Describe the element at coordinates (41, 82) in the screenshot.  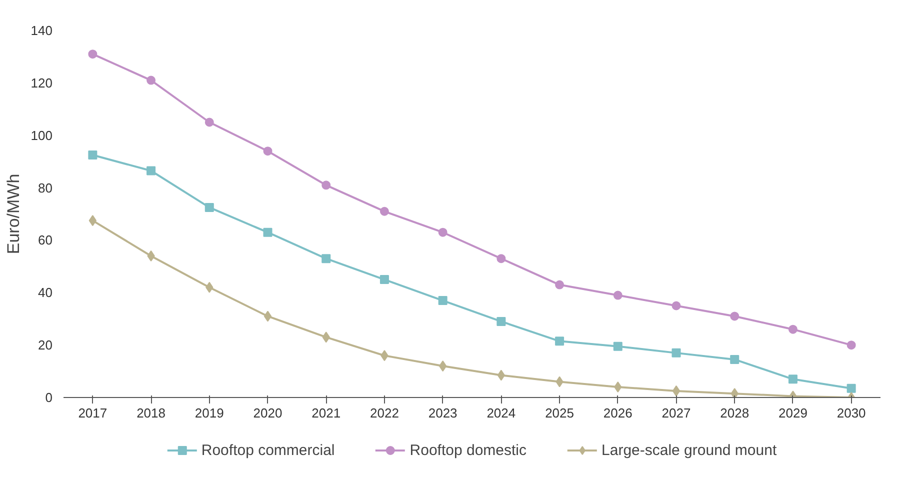
I see `y-tick-label: 120` at that location.